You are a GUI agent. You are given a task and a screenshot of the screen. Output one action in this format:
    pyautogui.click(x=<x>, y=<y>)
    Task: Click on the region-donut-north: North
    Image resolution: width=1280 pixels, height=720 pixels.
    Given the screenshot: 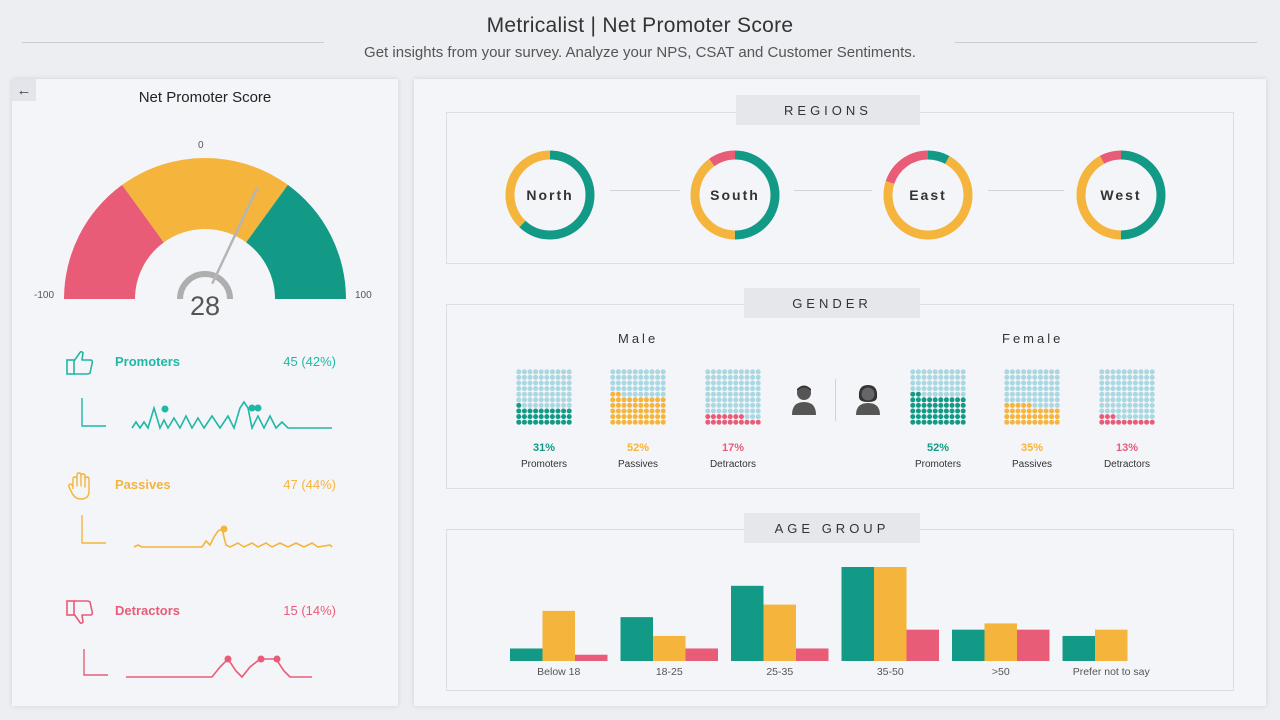 What is the action you would take?
    pyautogui.click(x=550, y=195)
    